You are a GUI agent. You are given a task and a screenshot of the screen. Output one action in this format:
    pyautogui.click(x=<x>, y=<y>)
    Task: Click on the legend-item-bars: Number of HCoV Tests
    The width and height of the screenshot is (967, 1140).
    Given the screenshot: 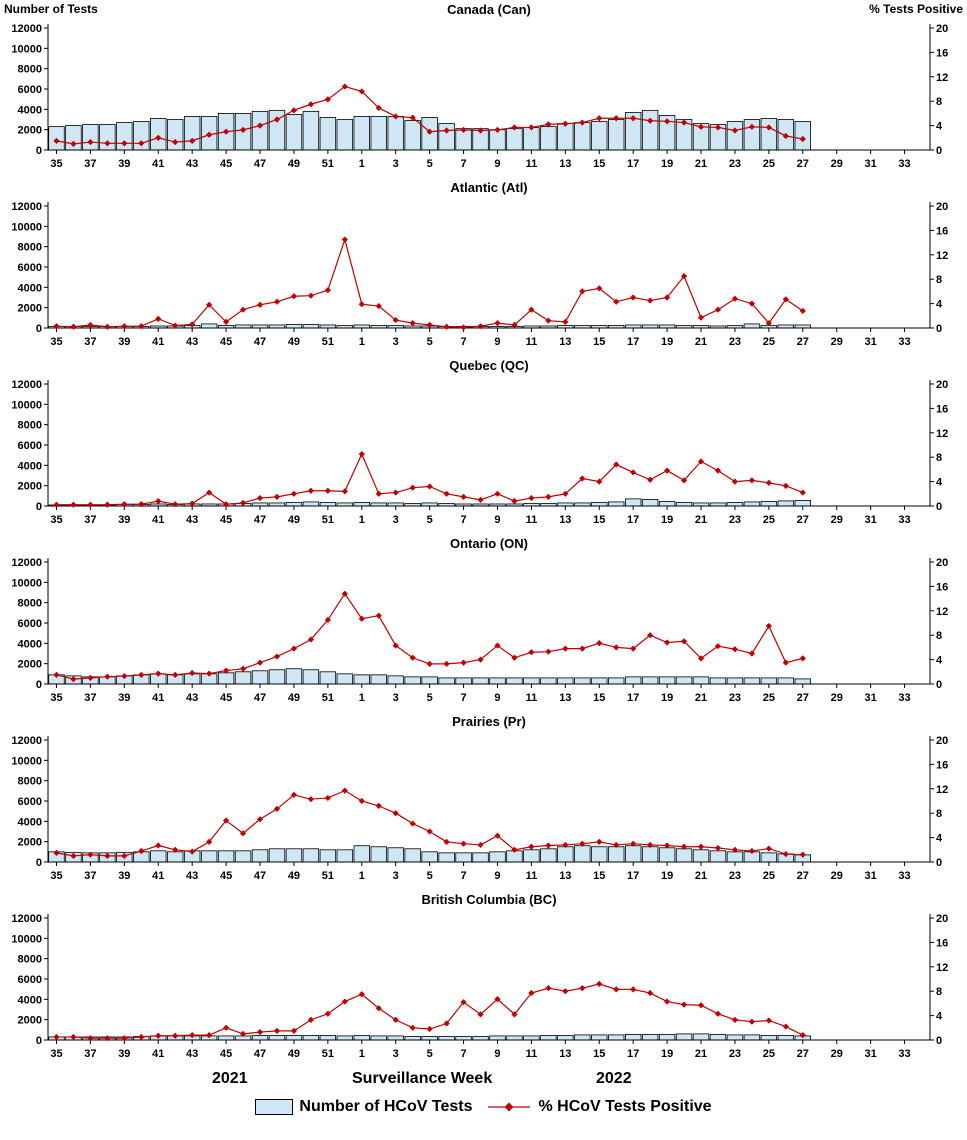 What is the action you would take?
    pyautogui.click(x=363, y=1107)
    